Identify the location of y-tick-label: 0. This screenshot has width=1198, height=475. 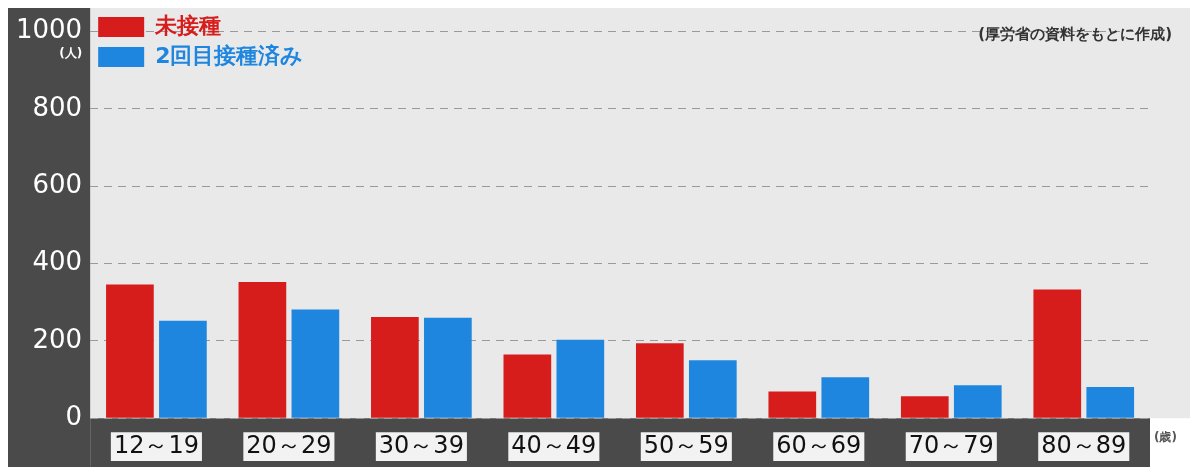
(74, 415).